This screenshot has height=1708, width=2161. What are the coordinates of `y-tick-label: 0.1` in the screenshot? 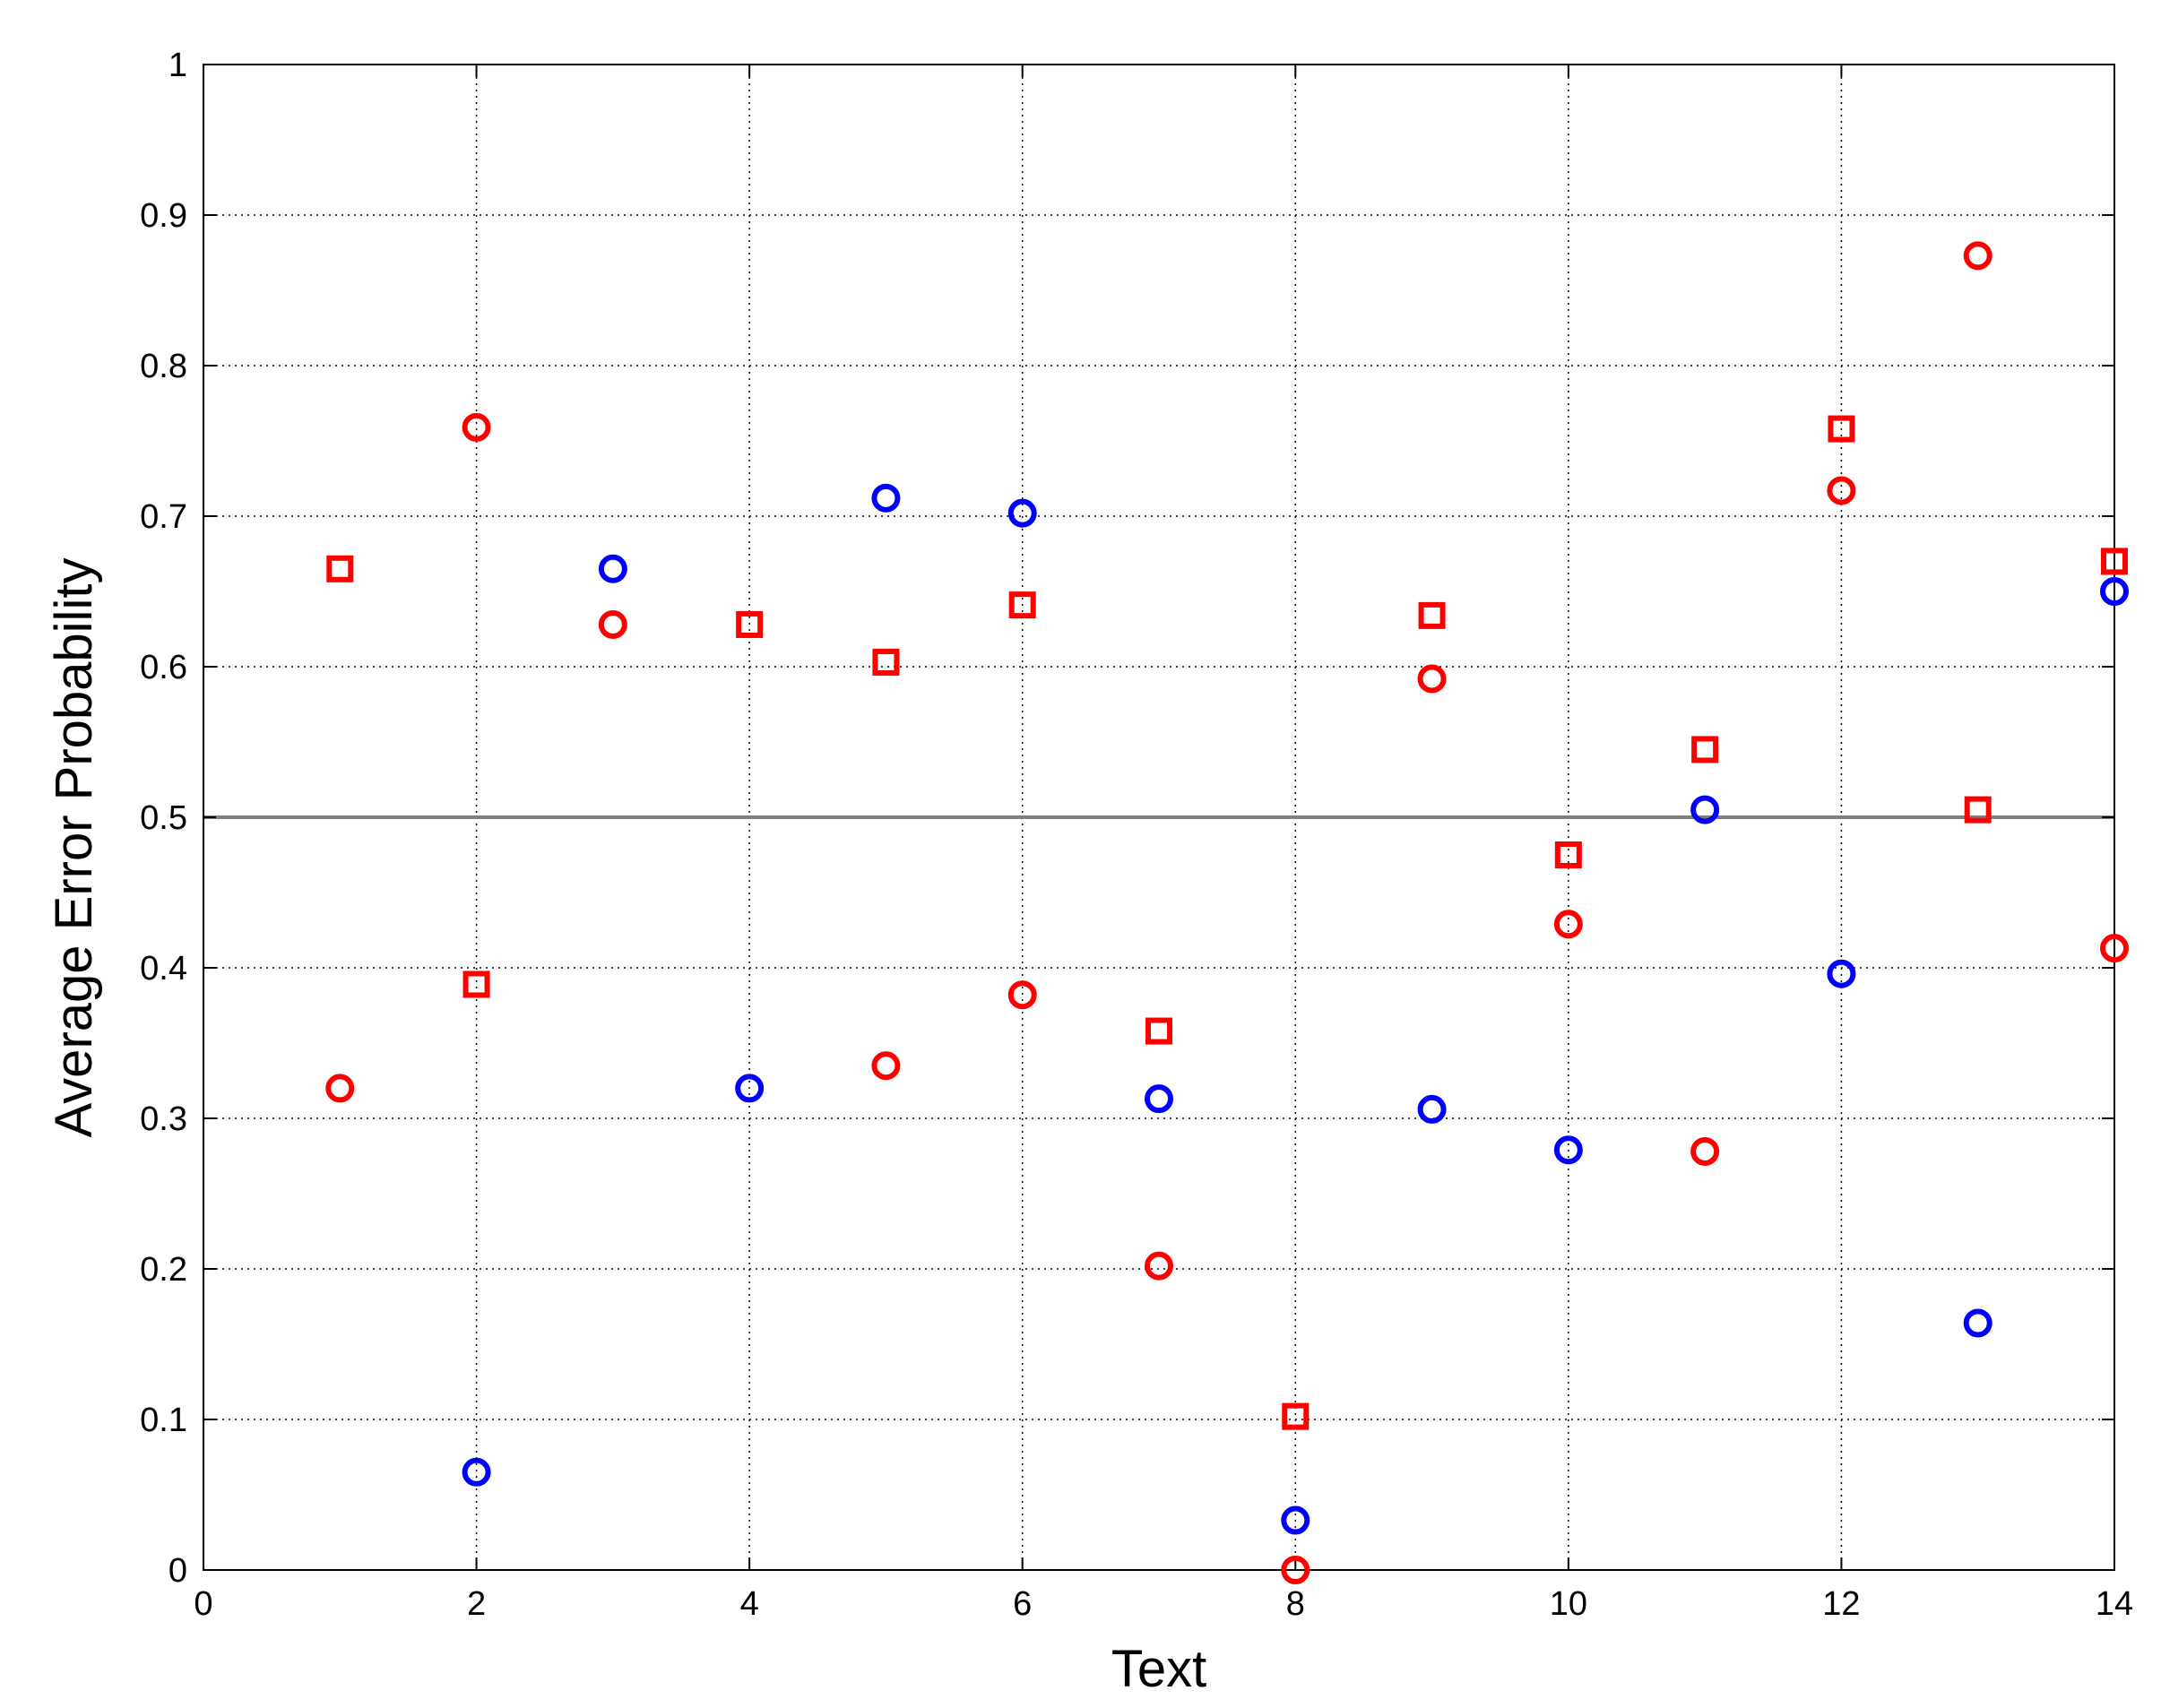 It's located at (163, 1420).